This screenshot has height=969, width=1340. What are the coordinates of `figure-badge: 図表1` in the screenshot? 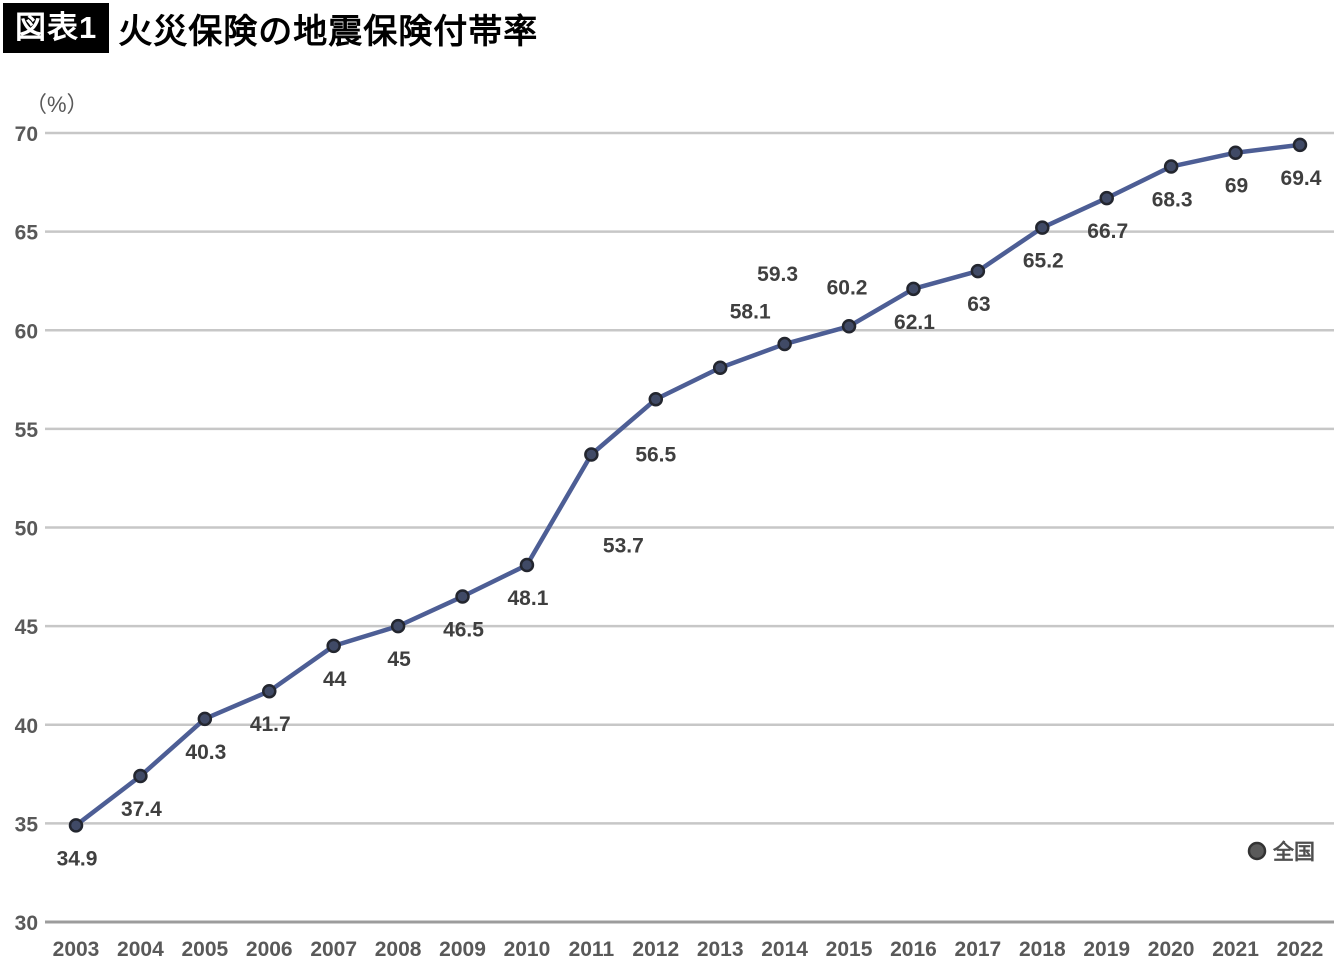 It's located at (56, 28).